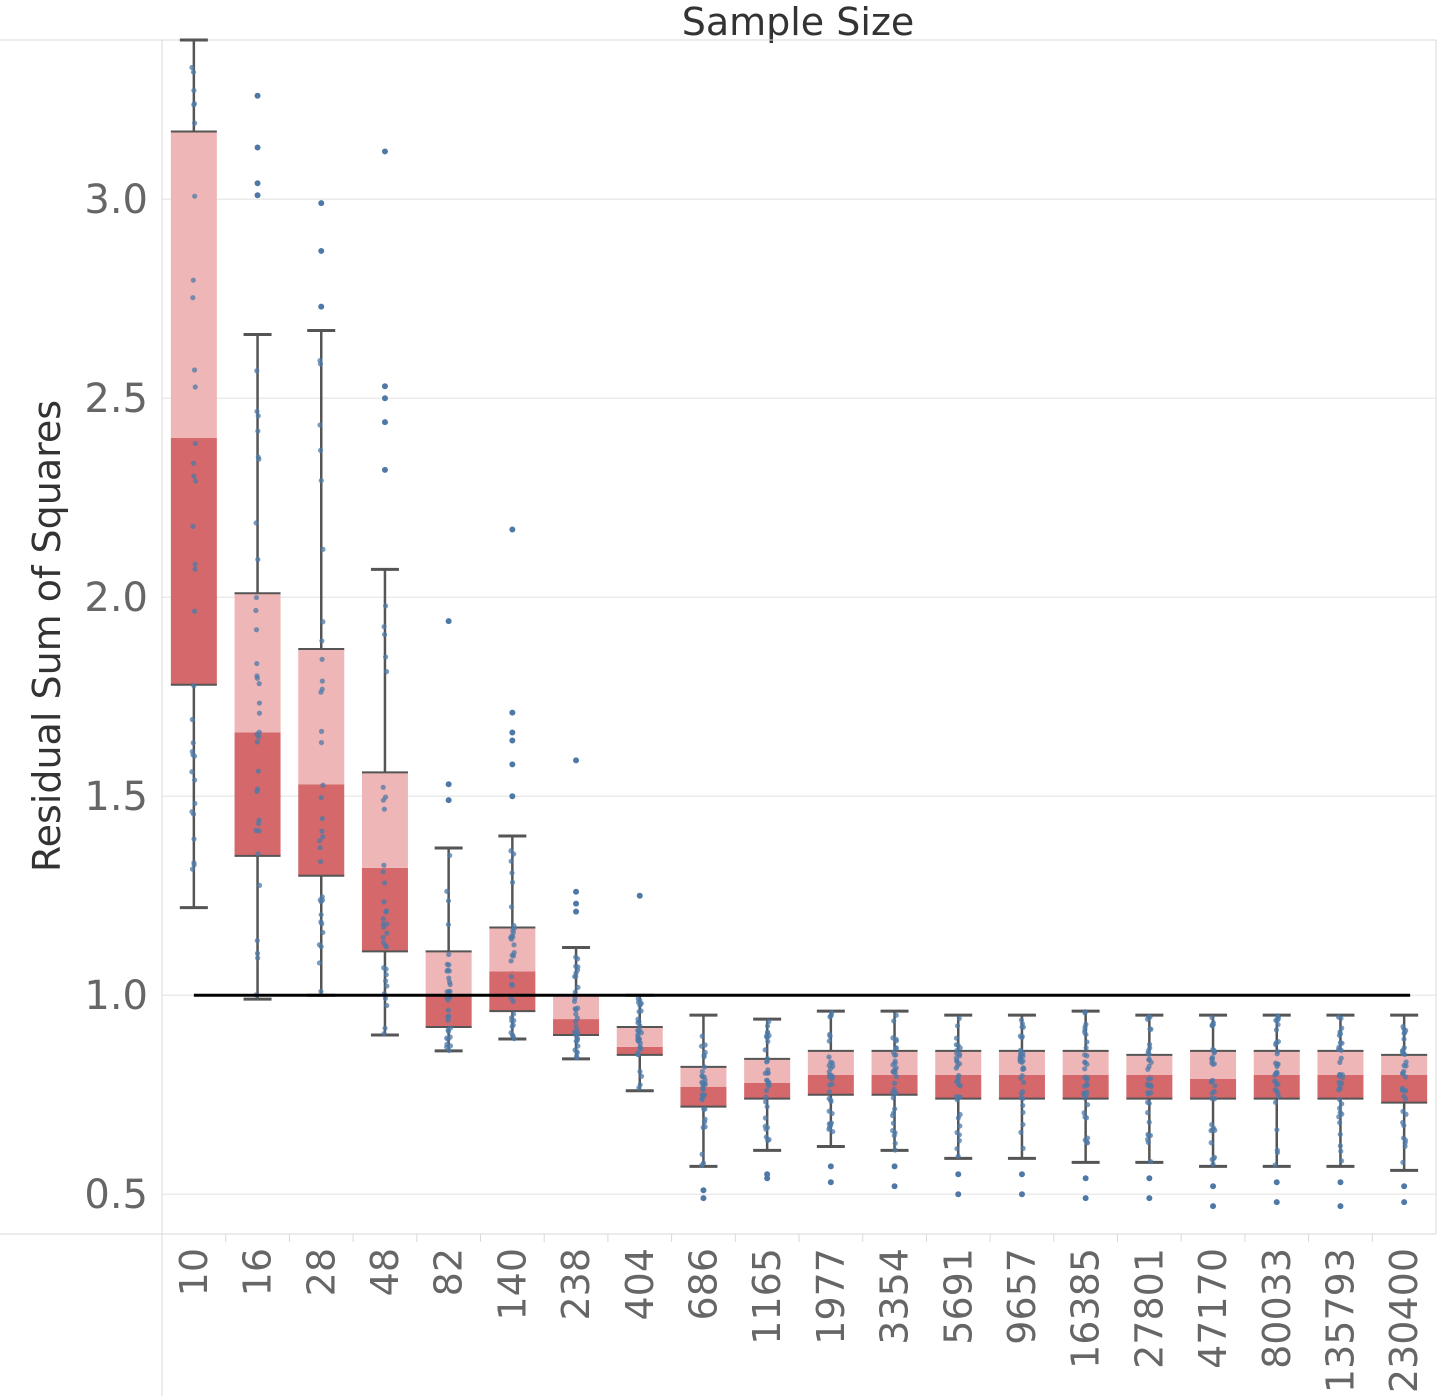 This screenshot has height=1400, width=1438. What do you see at coordinates (258, 1272) in the screenshot?
I see `x-tick-label: 16` at bounding box center [258, 1272].